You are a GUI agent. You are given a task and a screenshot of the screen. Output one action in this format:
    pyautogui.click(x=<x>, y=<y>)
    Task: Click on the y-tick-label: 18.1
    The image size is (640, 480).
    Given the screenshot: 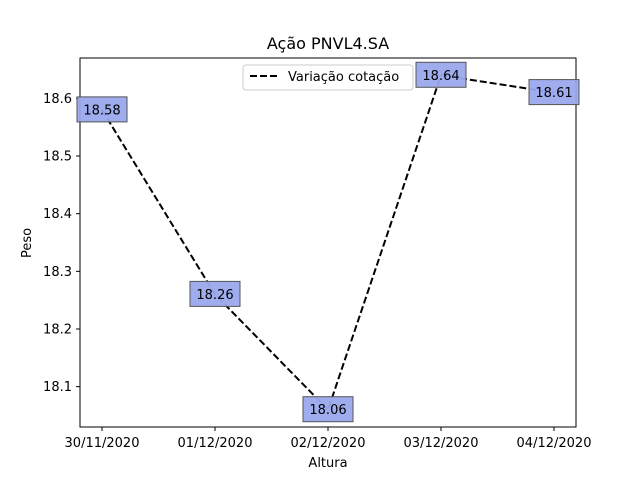 What is the action you would take?
    pyautogui.click(x=57, y=387)
    